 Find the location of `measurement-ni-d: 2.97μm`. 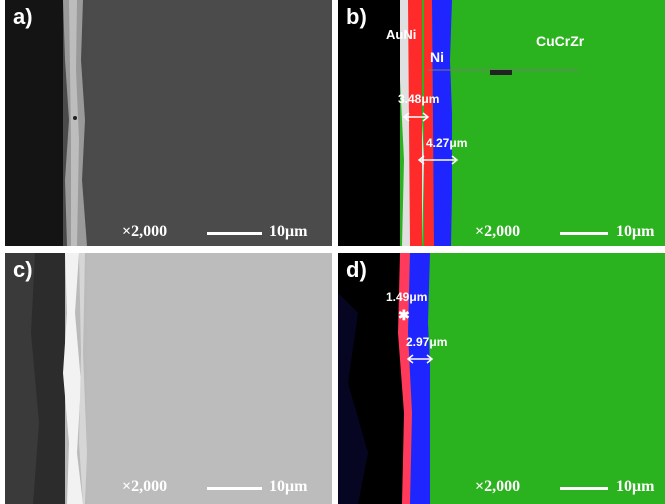

measurement-ni-d: 2.97μm is located at coordinates (427, 342).